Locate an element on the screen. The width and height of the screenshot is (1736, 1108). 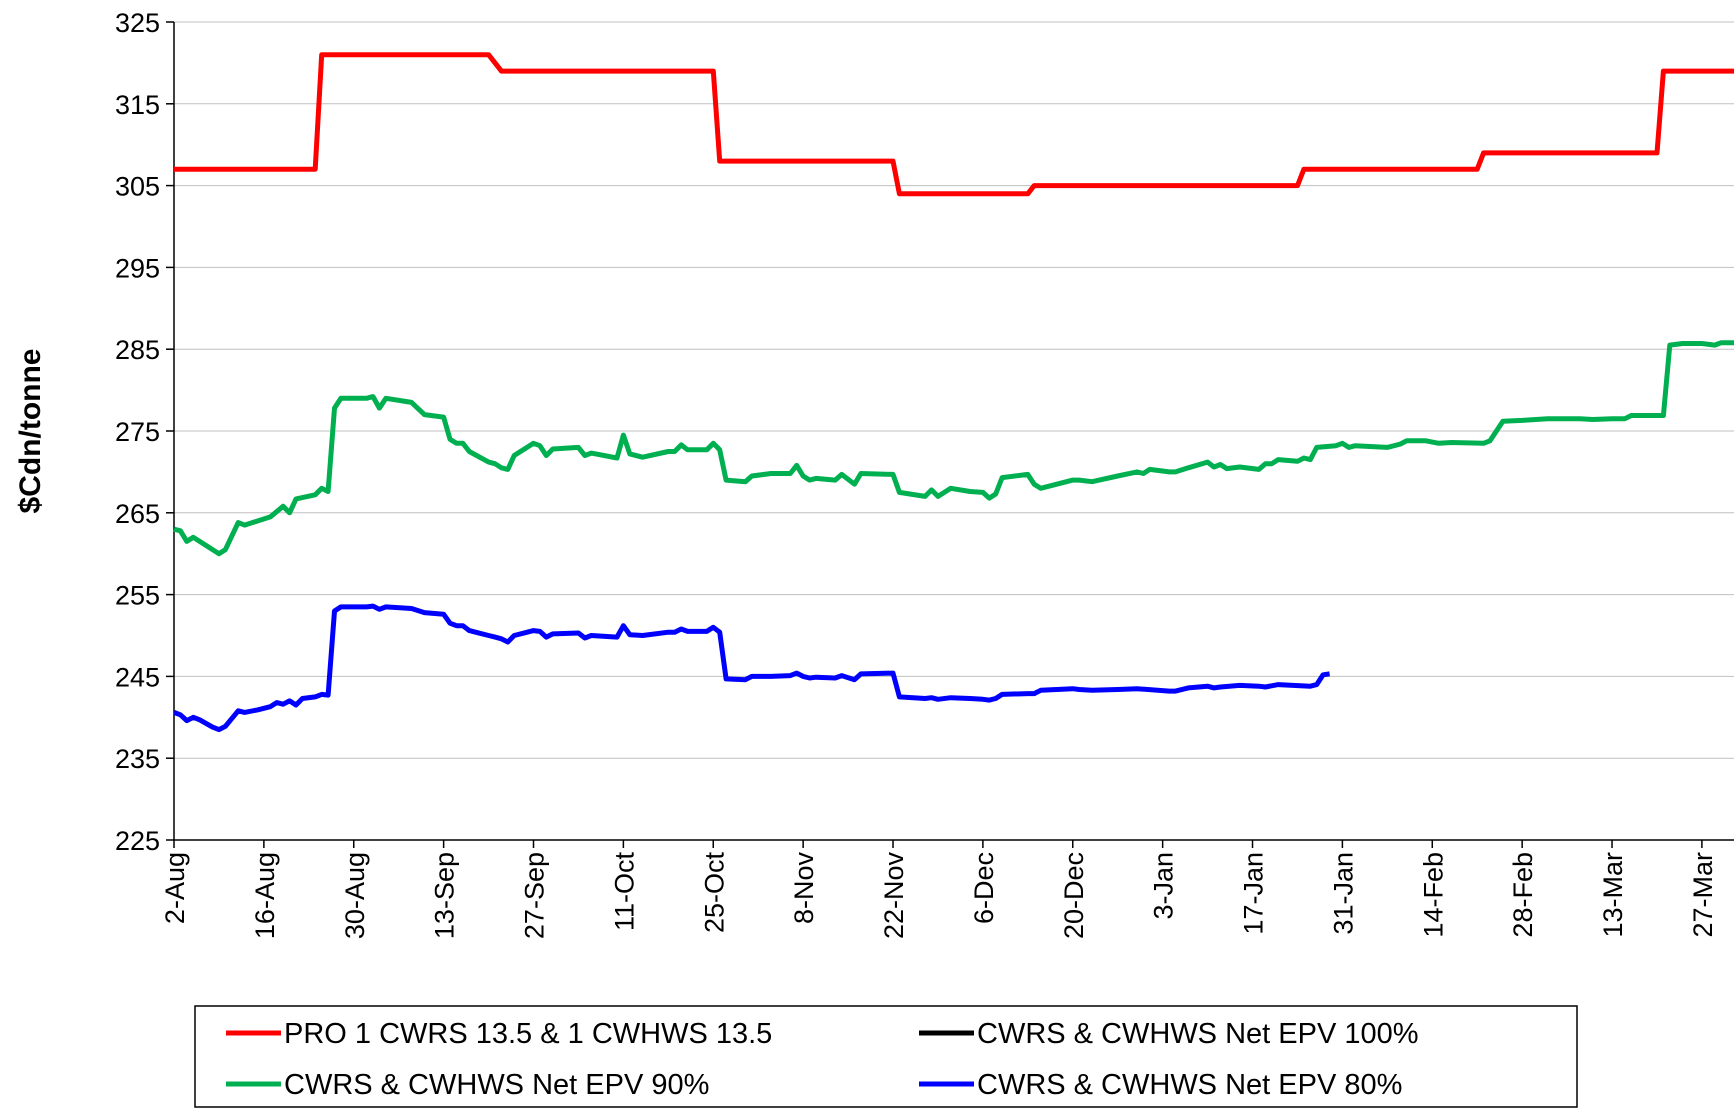
x-tick-label: 8-Nov is located at coordinates (804, 888).